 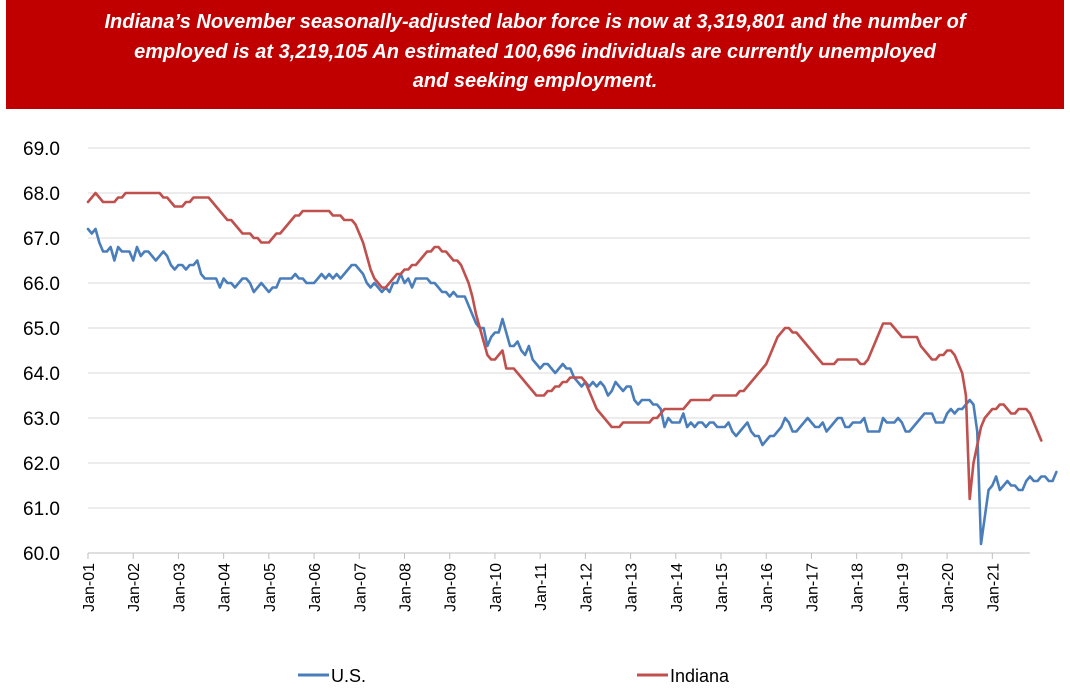 I want to click on y-tick-label: 63.0, so click(x=41, y=419).